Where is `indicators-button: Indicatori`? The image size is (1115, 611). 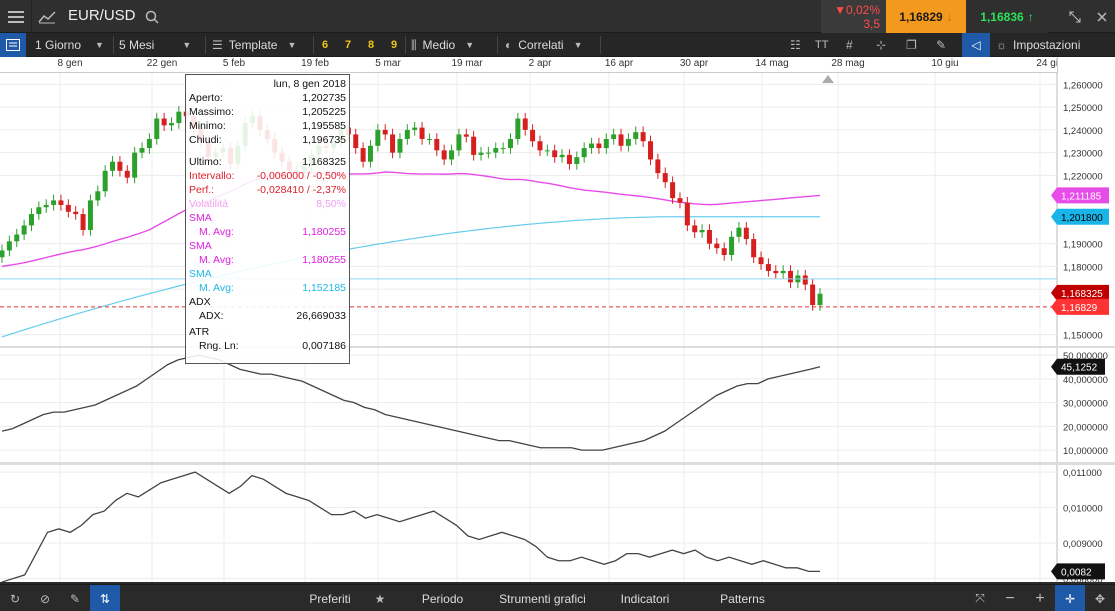 indicators-button: Indicatori is located at coordinates (645, 598).